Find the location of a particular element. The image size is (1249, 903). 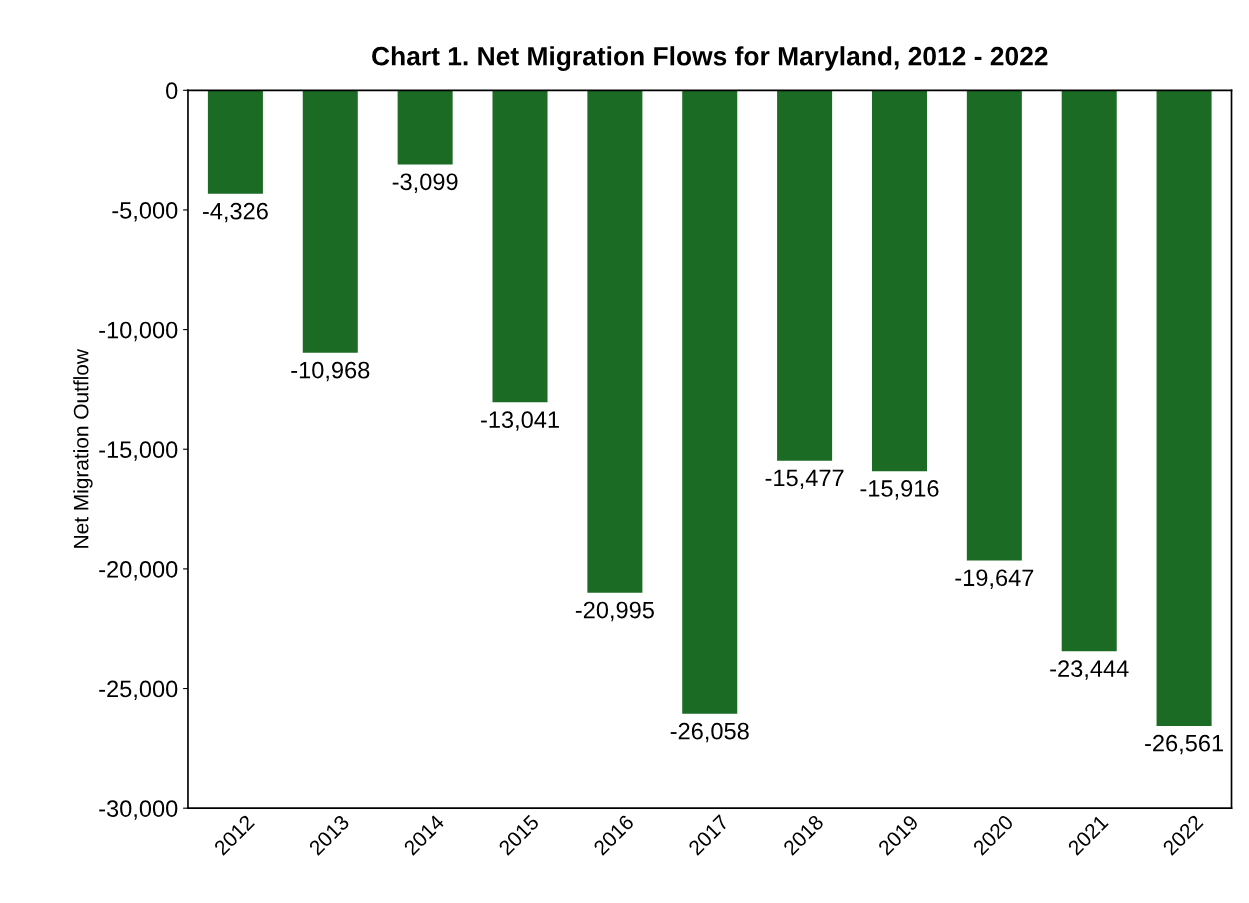

data-label: -15,916 is located at coordinates (899, 490).